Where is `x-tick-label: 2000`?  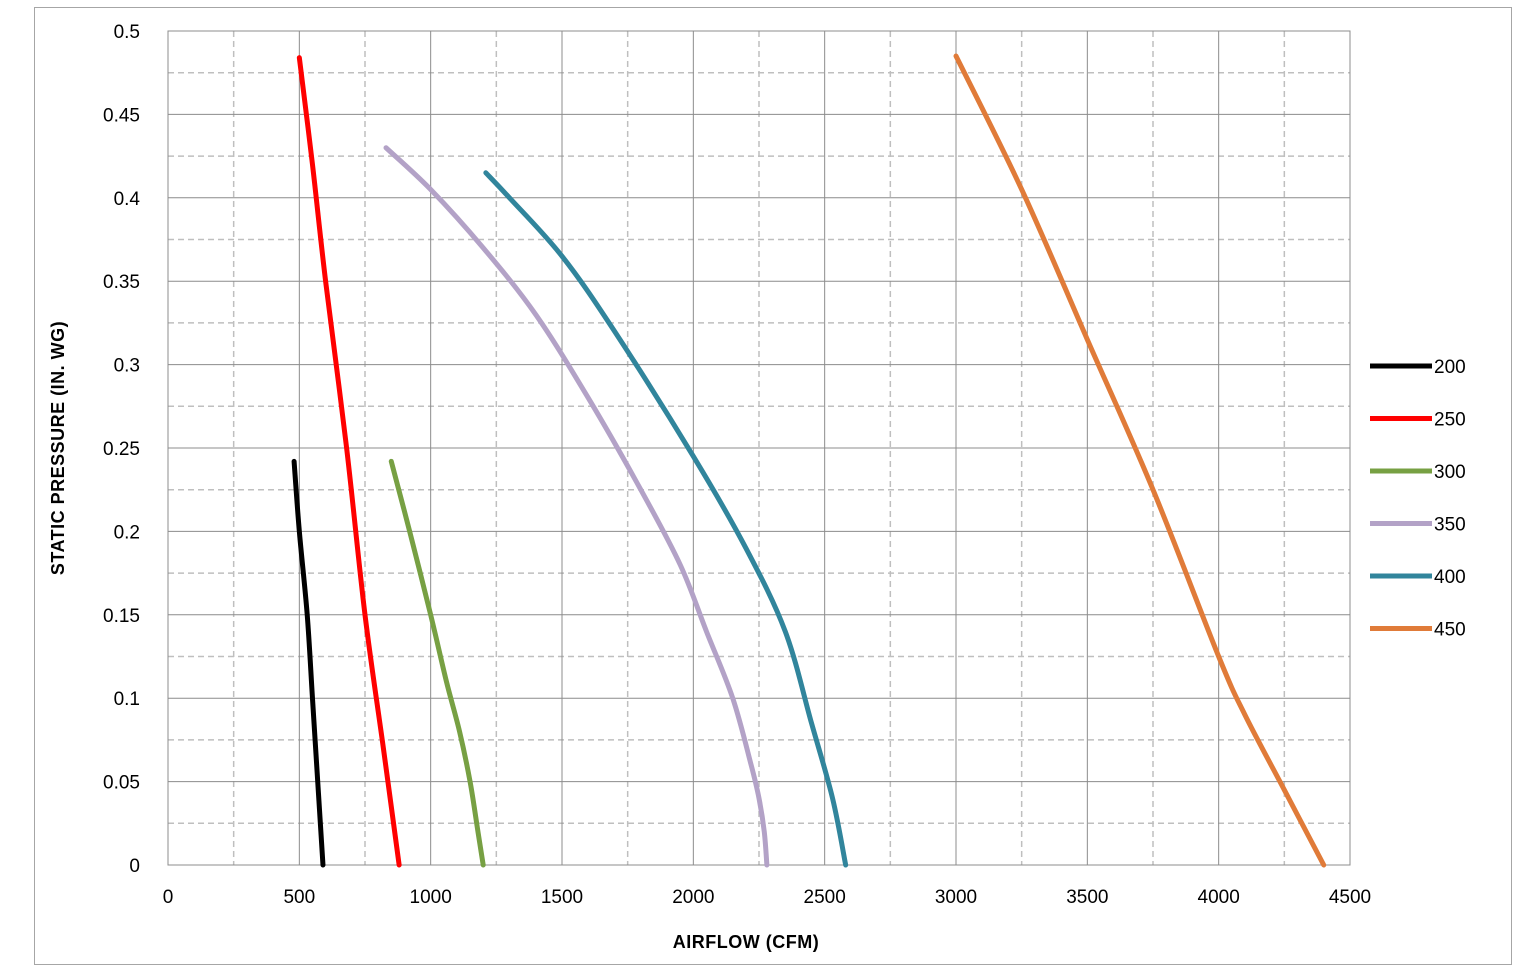
x-tick-label: 2000 is located at coordinates (693, 897).